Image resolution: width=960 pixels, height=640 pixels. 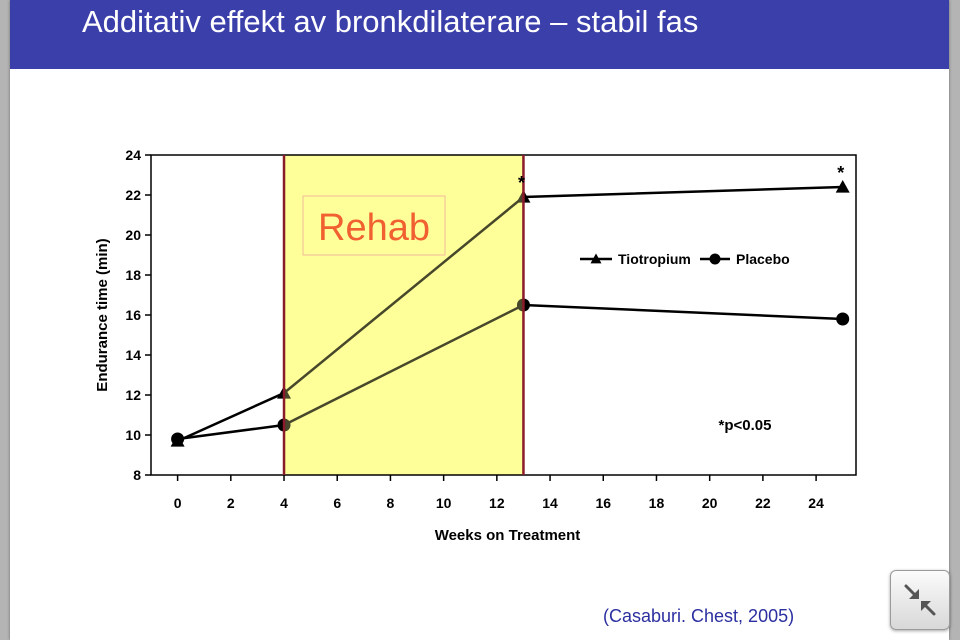 What do you see at coordinates (133, 275) in the screenshot?
I see `y-tick-label: 18` at bounding box center [133, 275].